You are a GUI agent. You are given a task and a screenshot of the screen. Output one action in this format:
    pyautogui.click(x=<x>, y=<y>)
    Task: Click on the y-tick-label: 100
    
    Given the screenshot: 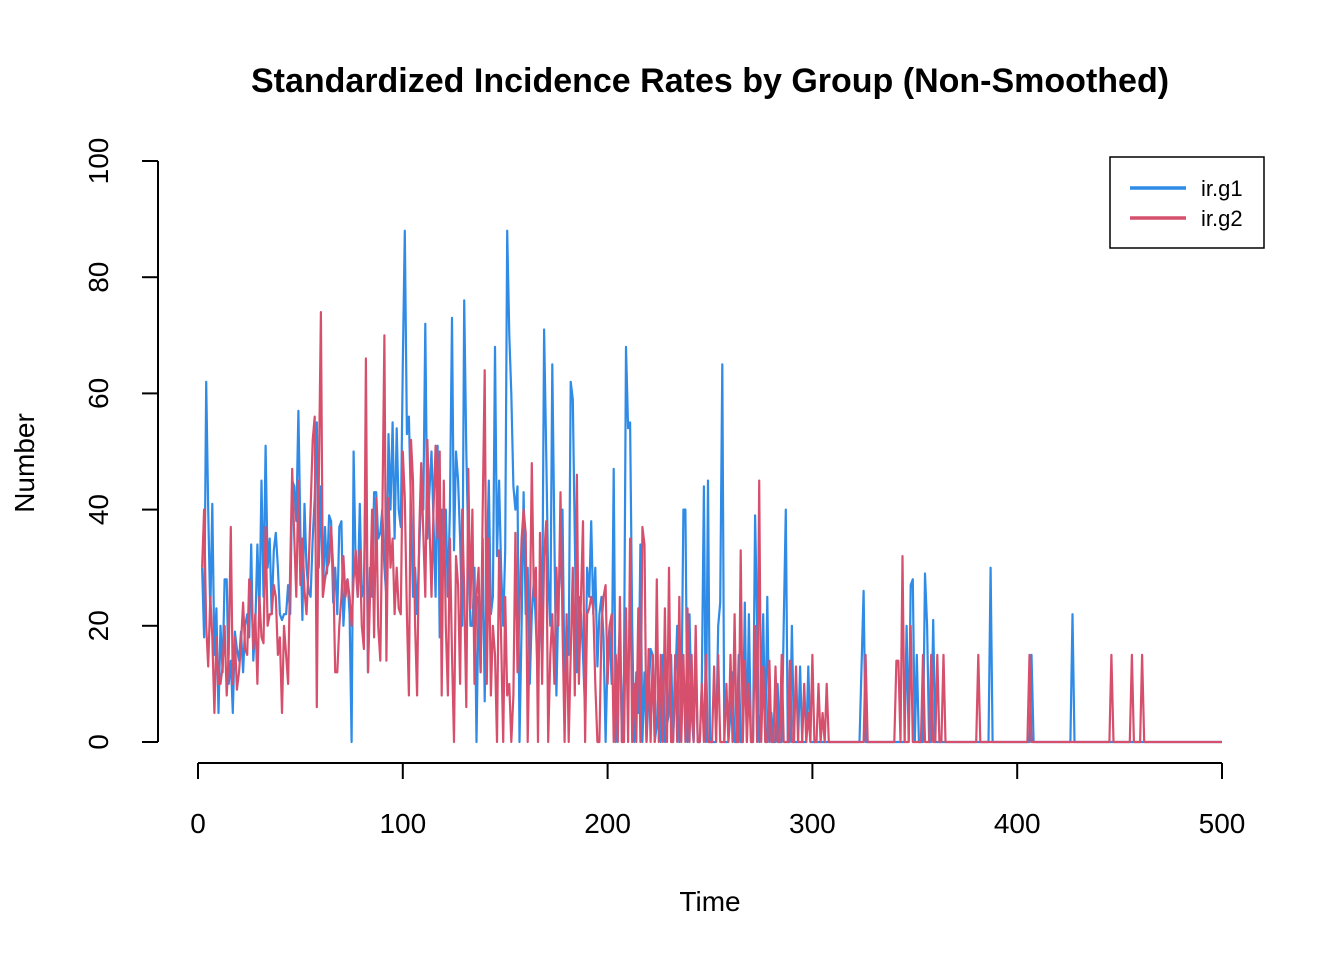 What is the action you would take?
    pyautogui.click(x=98, y=161)
    